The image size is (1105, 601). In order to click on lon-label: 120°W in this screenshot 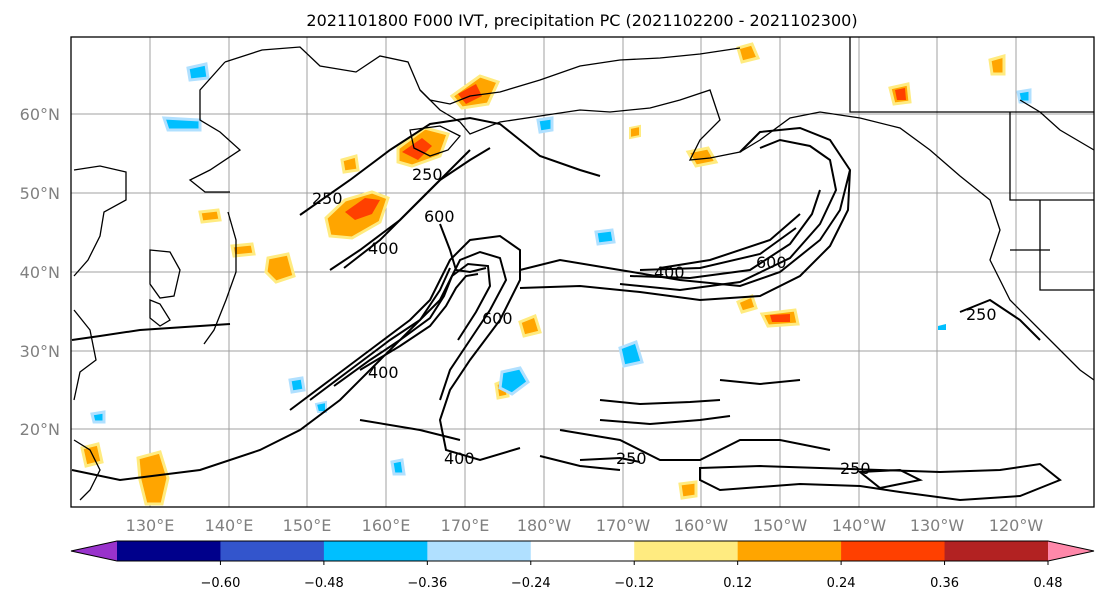, I will do `click(1016, 525)`.